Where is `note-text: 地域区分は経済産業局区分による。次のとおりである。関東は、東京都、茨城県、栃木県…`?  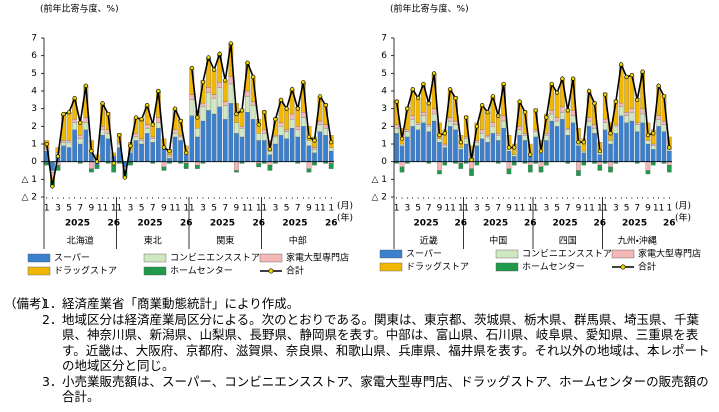
note-text: 地域区分は経済産業局区分による。次のとおりである。関東は、東京都、茨城県、栃木県… is located at coordinates (386, 342).